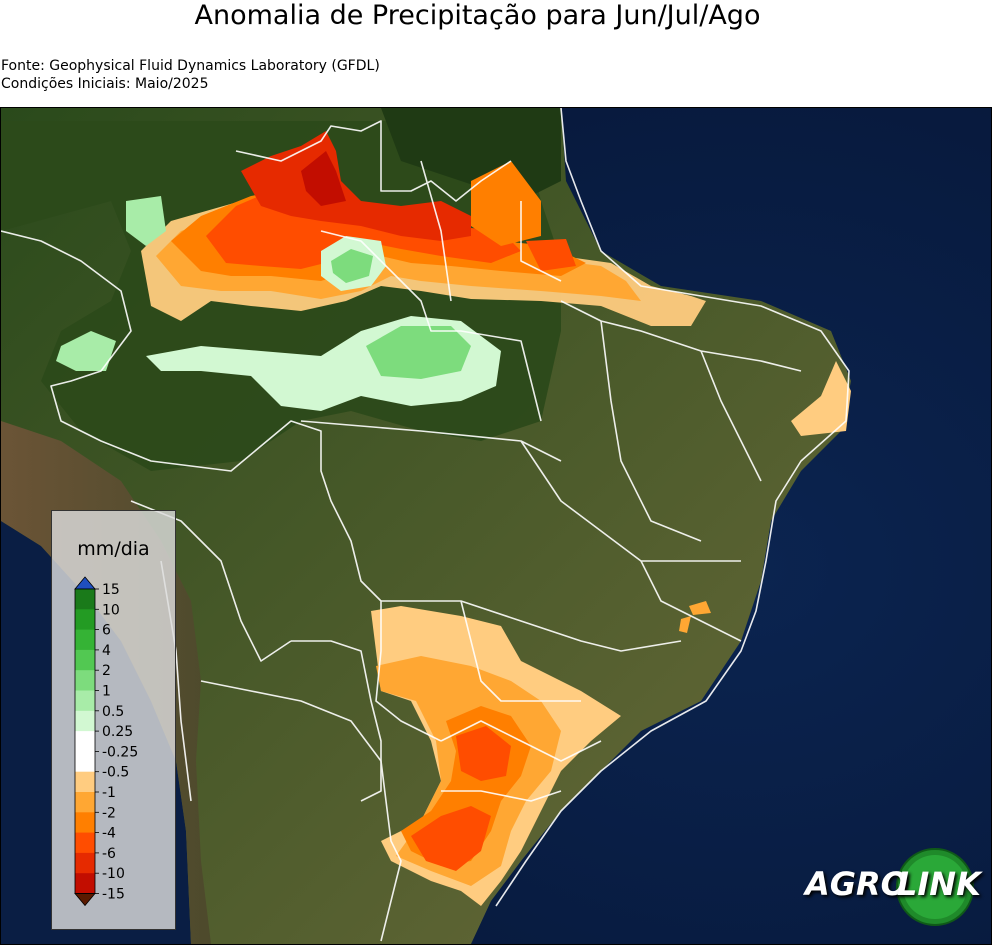  What do you see at coordinates (117, 732) in the screenshot?
I see `legend-tick-label: 0.25` at bounding box center [117, 732].